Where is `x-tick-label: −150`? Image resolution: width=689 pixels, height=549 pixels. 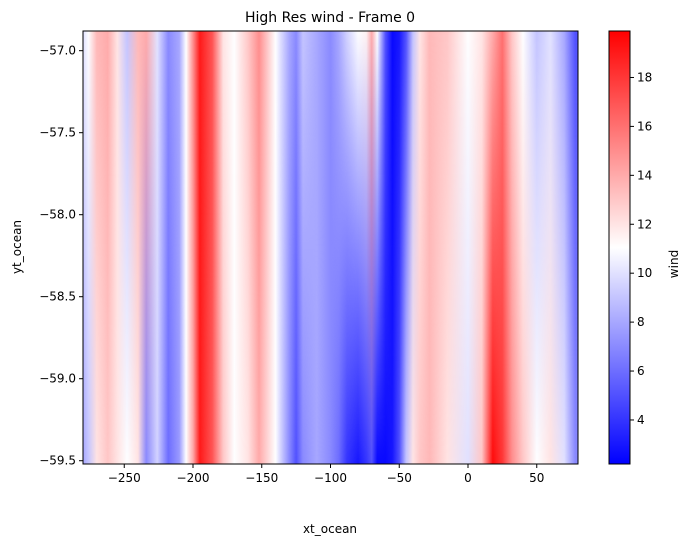
x-tick-label: −150 is located at coordinates (261, 478).